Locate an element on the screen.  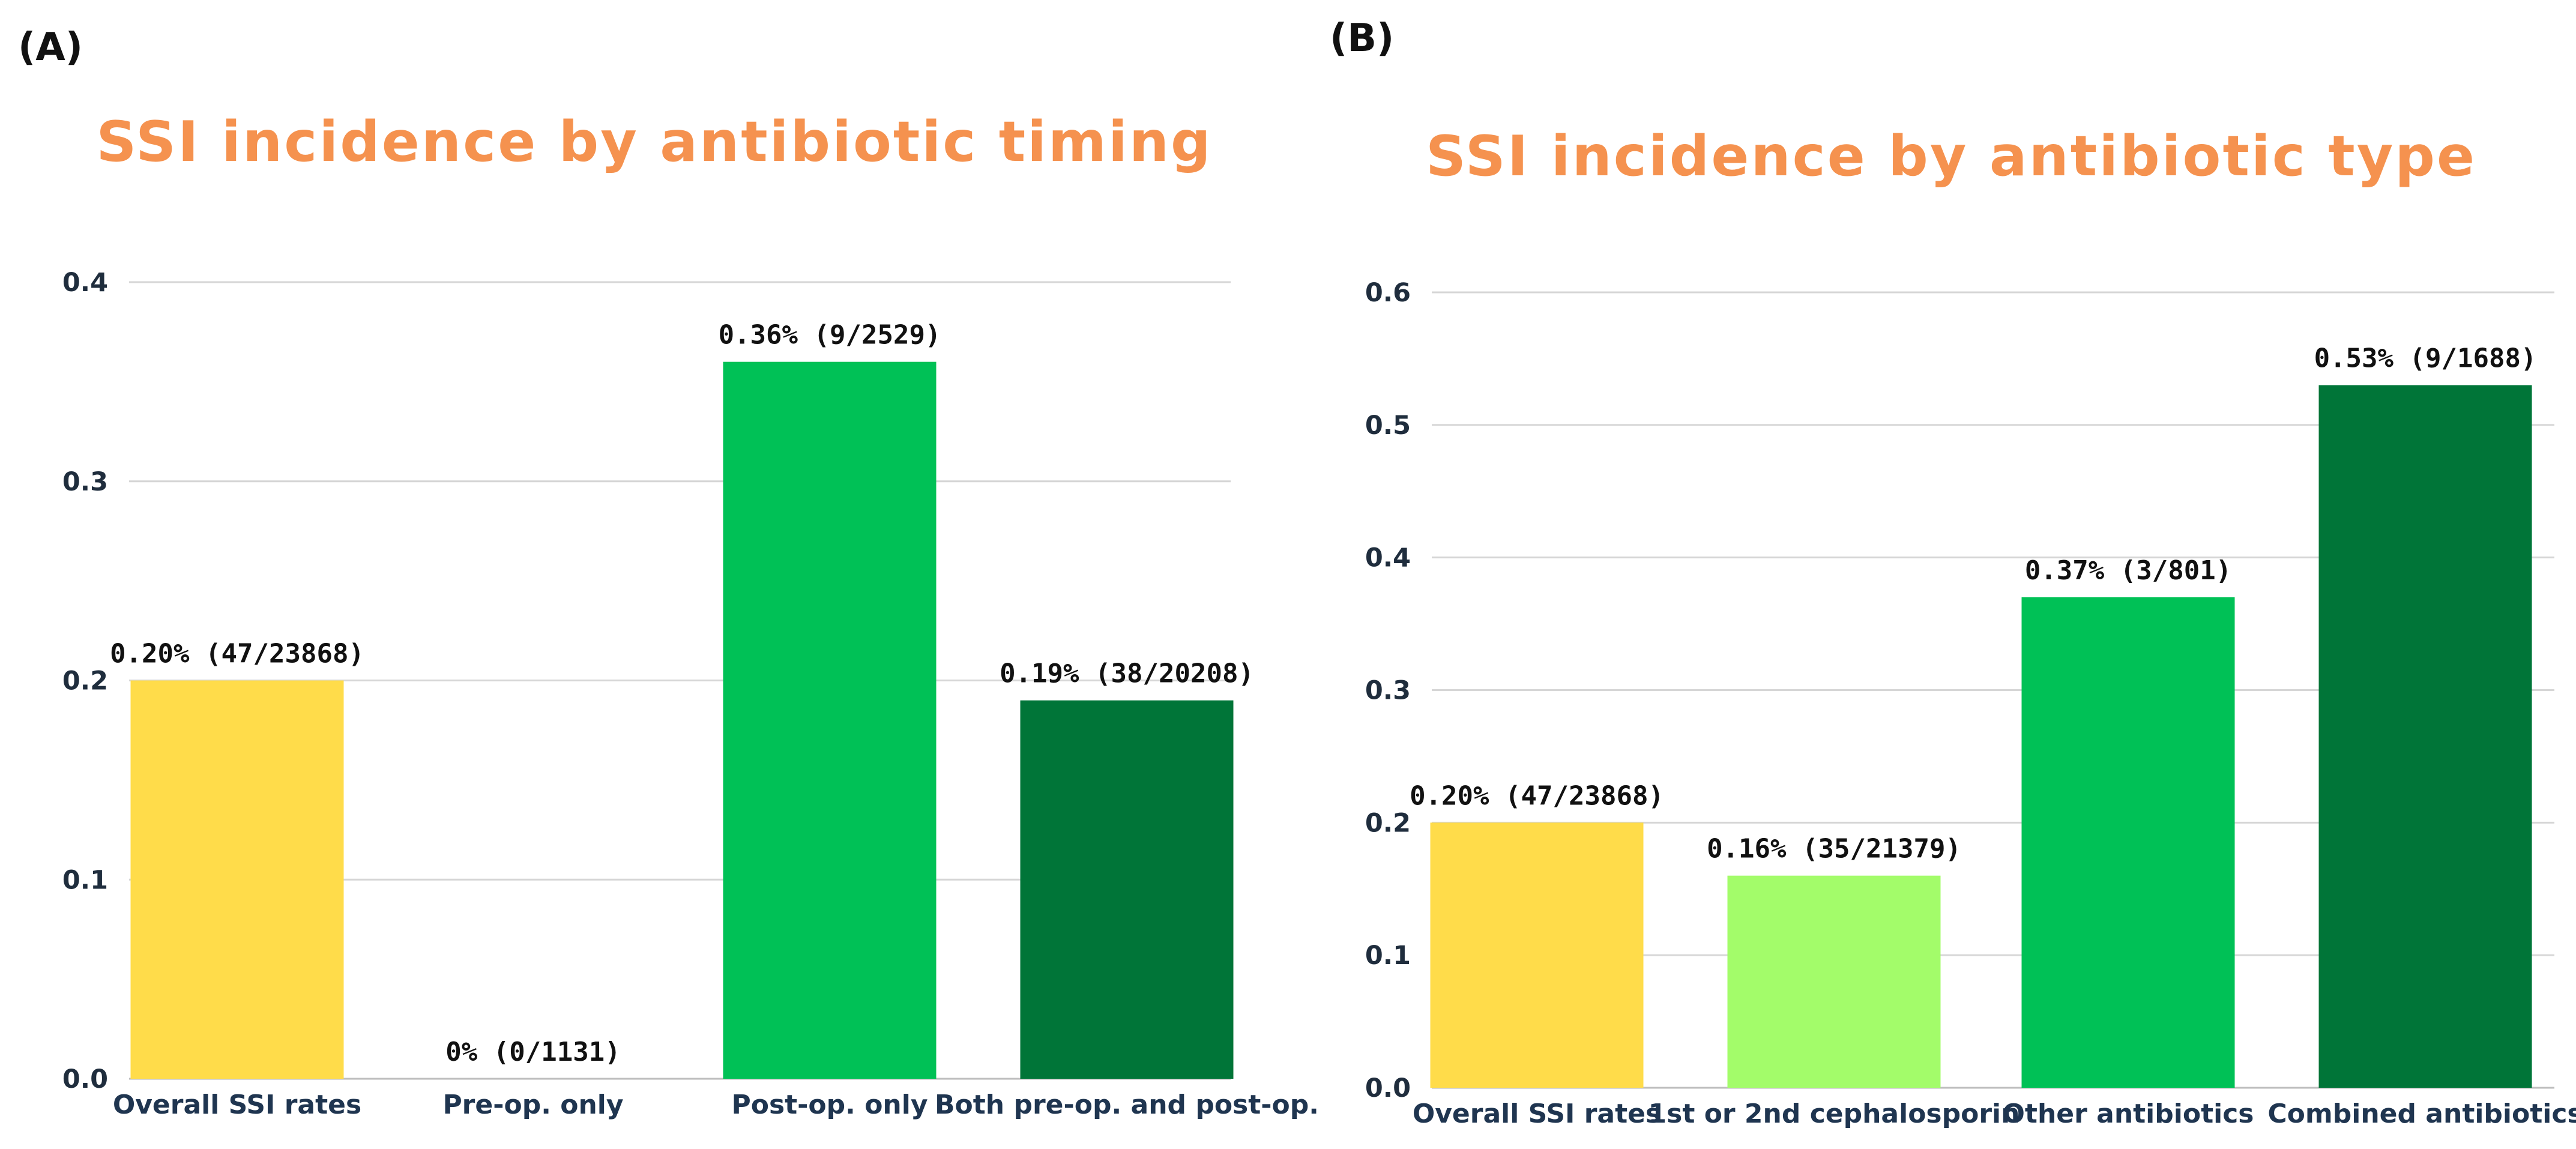
x-category-label: Post-op. only is located at coordinates (829, 1105).